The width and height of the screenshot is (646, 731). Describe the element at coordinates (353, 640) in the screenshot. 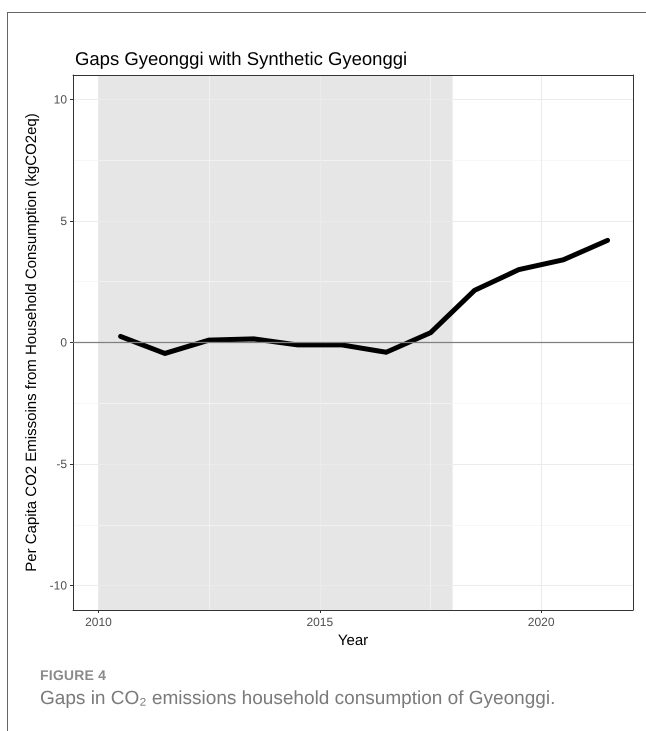

I see `x-axis-title: Year` at that location.